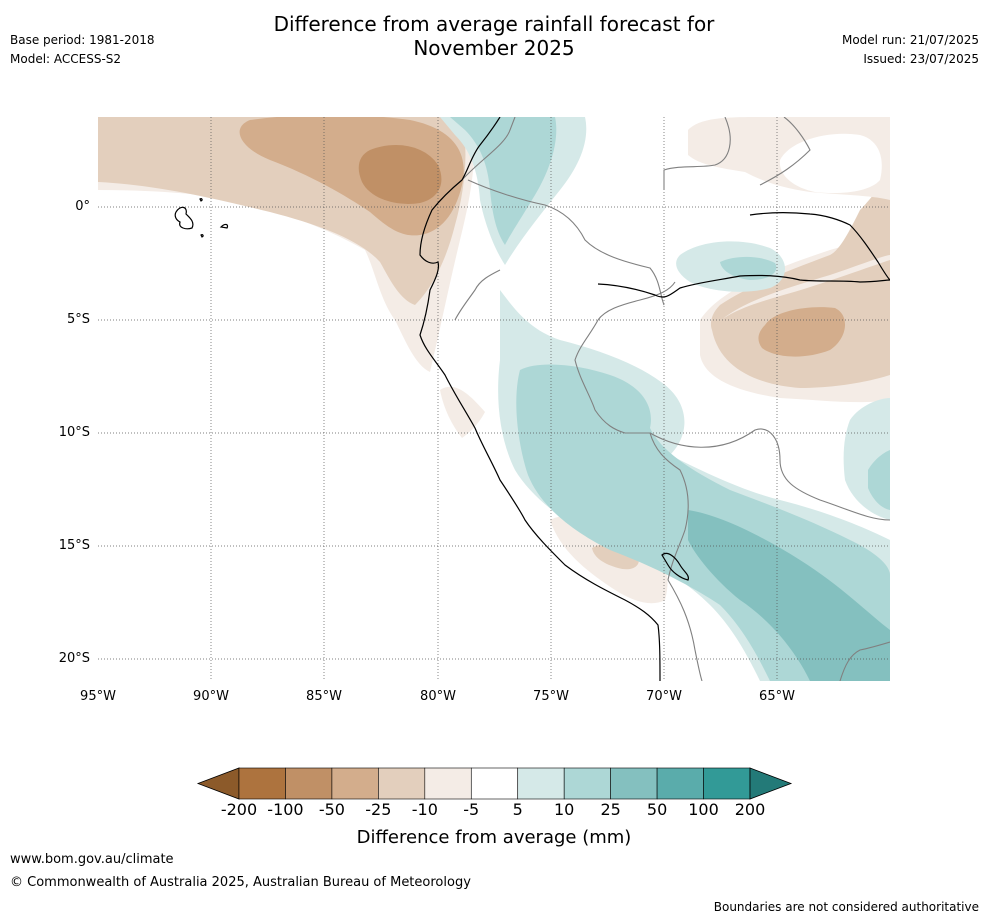 The width and height of the screenshot is (988, 919). What do you see at coordinates (239, 809) in the screenshot?
I see `colorbar-tick-label: -200` at bounding box center [239, 809].